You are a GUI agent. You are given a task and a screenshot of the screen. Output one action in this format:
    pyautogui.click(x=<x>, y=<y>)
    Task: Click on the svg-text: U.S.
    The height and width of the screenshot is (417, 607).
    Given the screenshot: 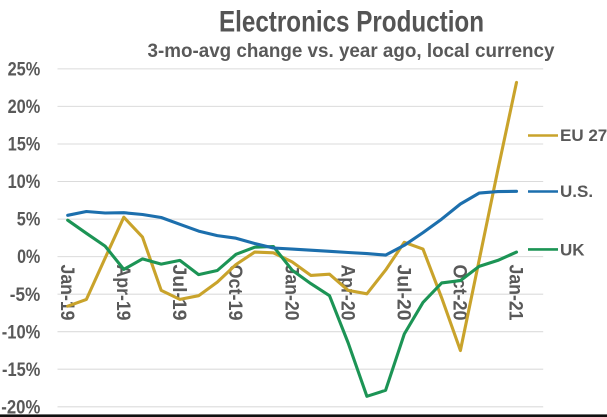 What is the action you would take?
    pyautogui.click(x=576, y=191)
    